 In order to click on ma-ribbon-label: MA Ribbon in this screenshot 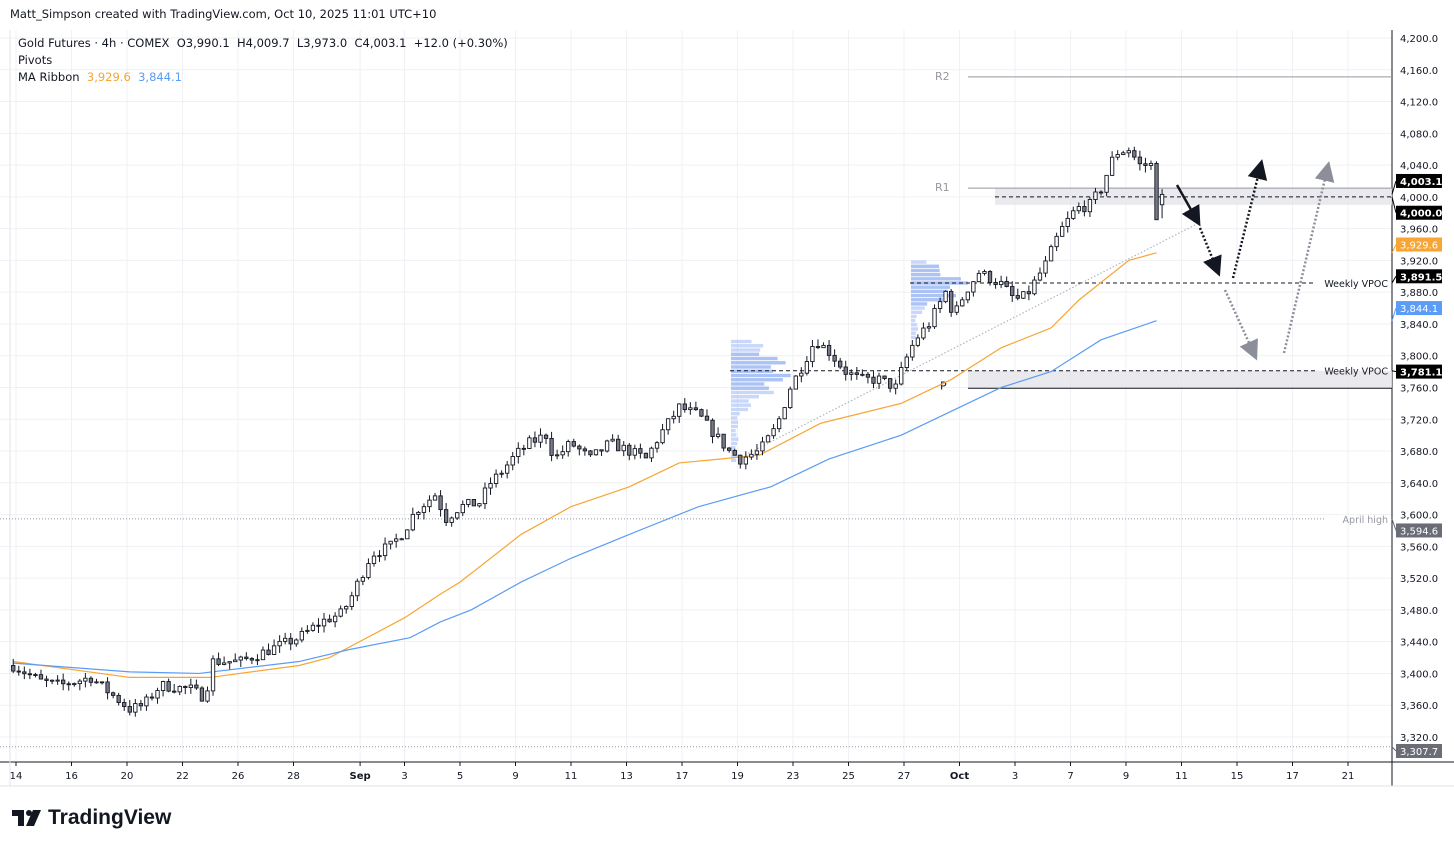, I will do `click(49, 77)`.